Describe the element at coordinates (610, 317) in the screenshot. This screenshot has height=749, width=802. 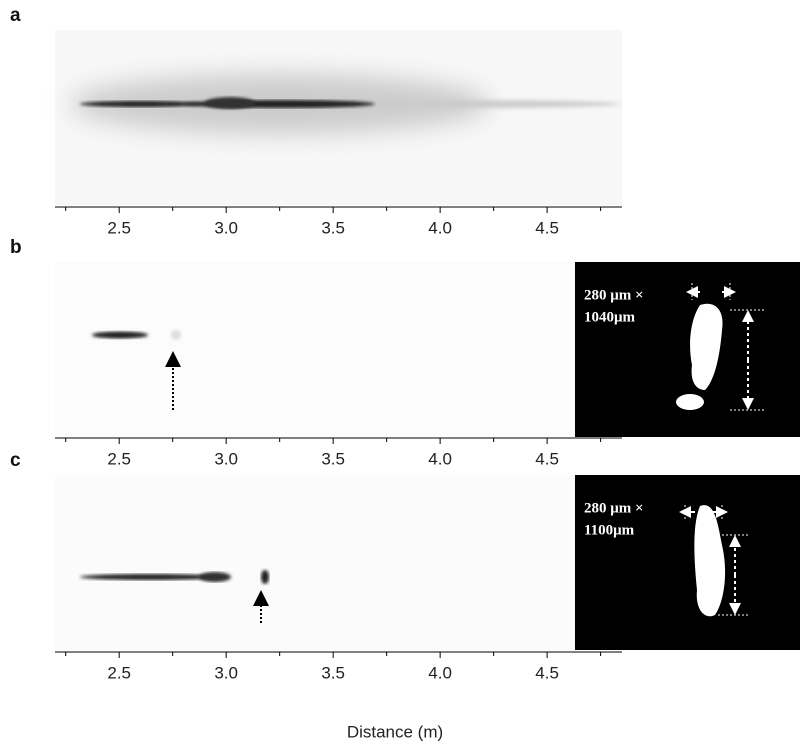
I see `inset-text: 1040μm` at that location.